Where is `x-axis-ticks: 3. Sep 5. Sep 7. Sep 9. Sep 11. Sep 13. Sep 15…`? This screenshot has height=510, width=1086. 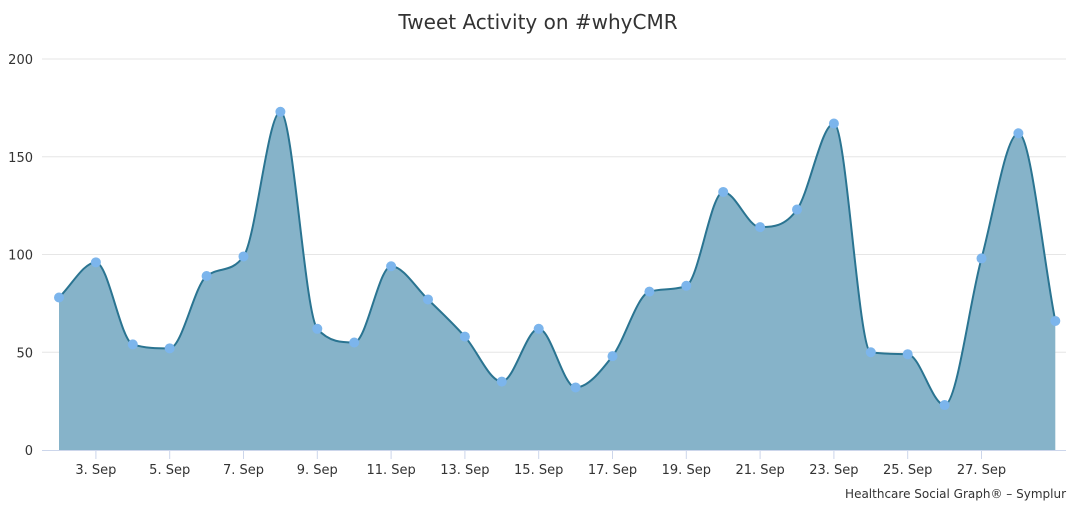 x-axis-ticks: 3. Sep 5. Sep 7. Sep 9. Sep 11. Sep 13. Sep 15… is located at coordinates (540, 464).